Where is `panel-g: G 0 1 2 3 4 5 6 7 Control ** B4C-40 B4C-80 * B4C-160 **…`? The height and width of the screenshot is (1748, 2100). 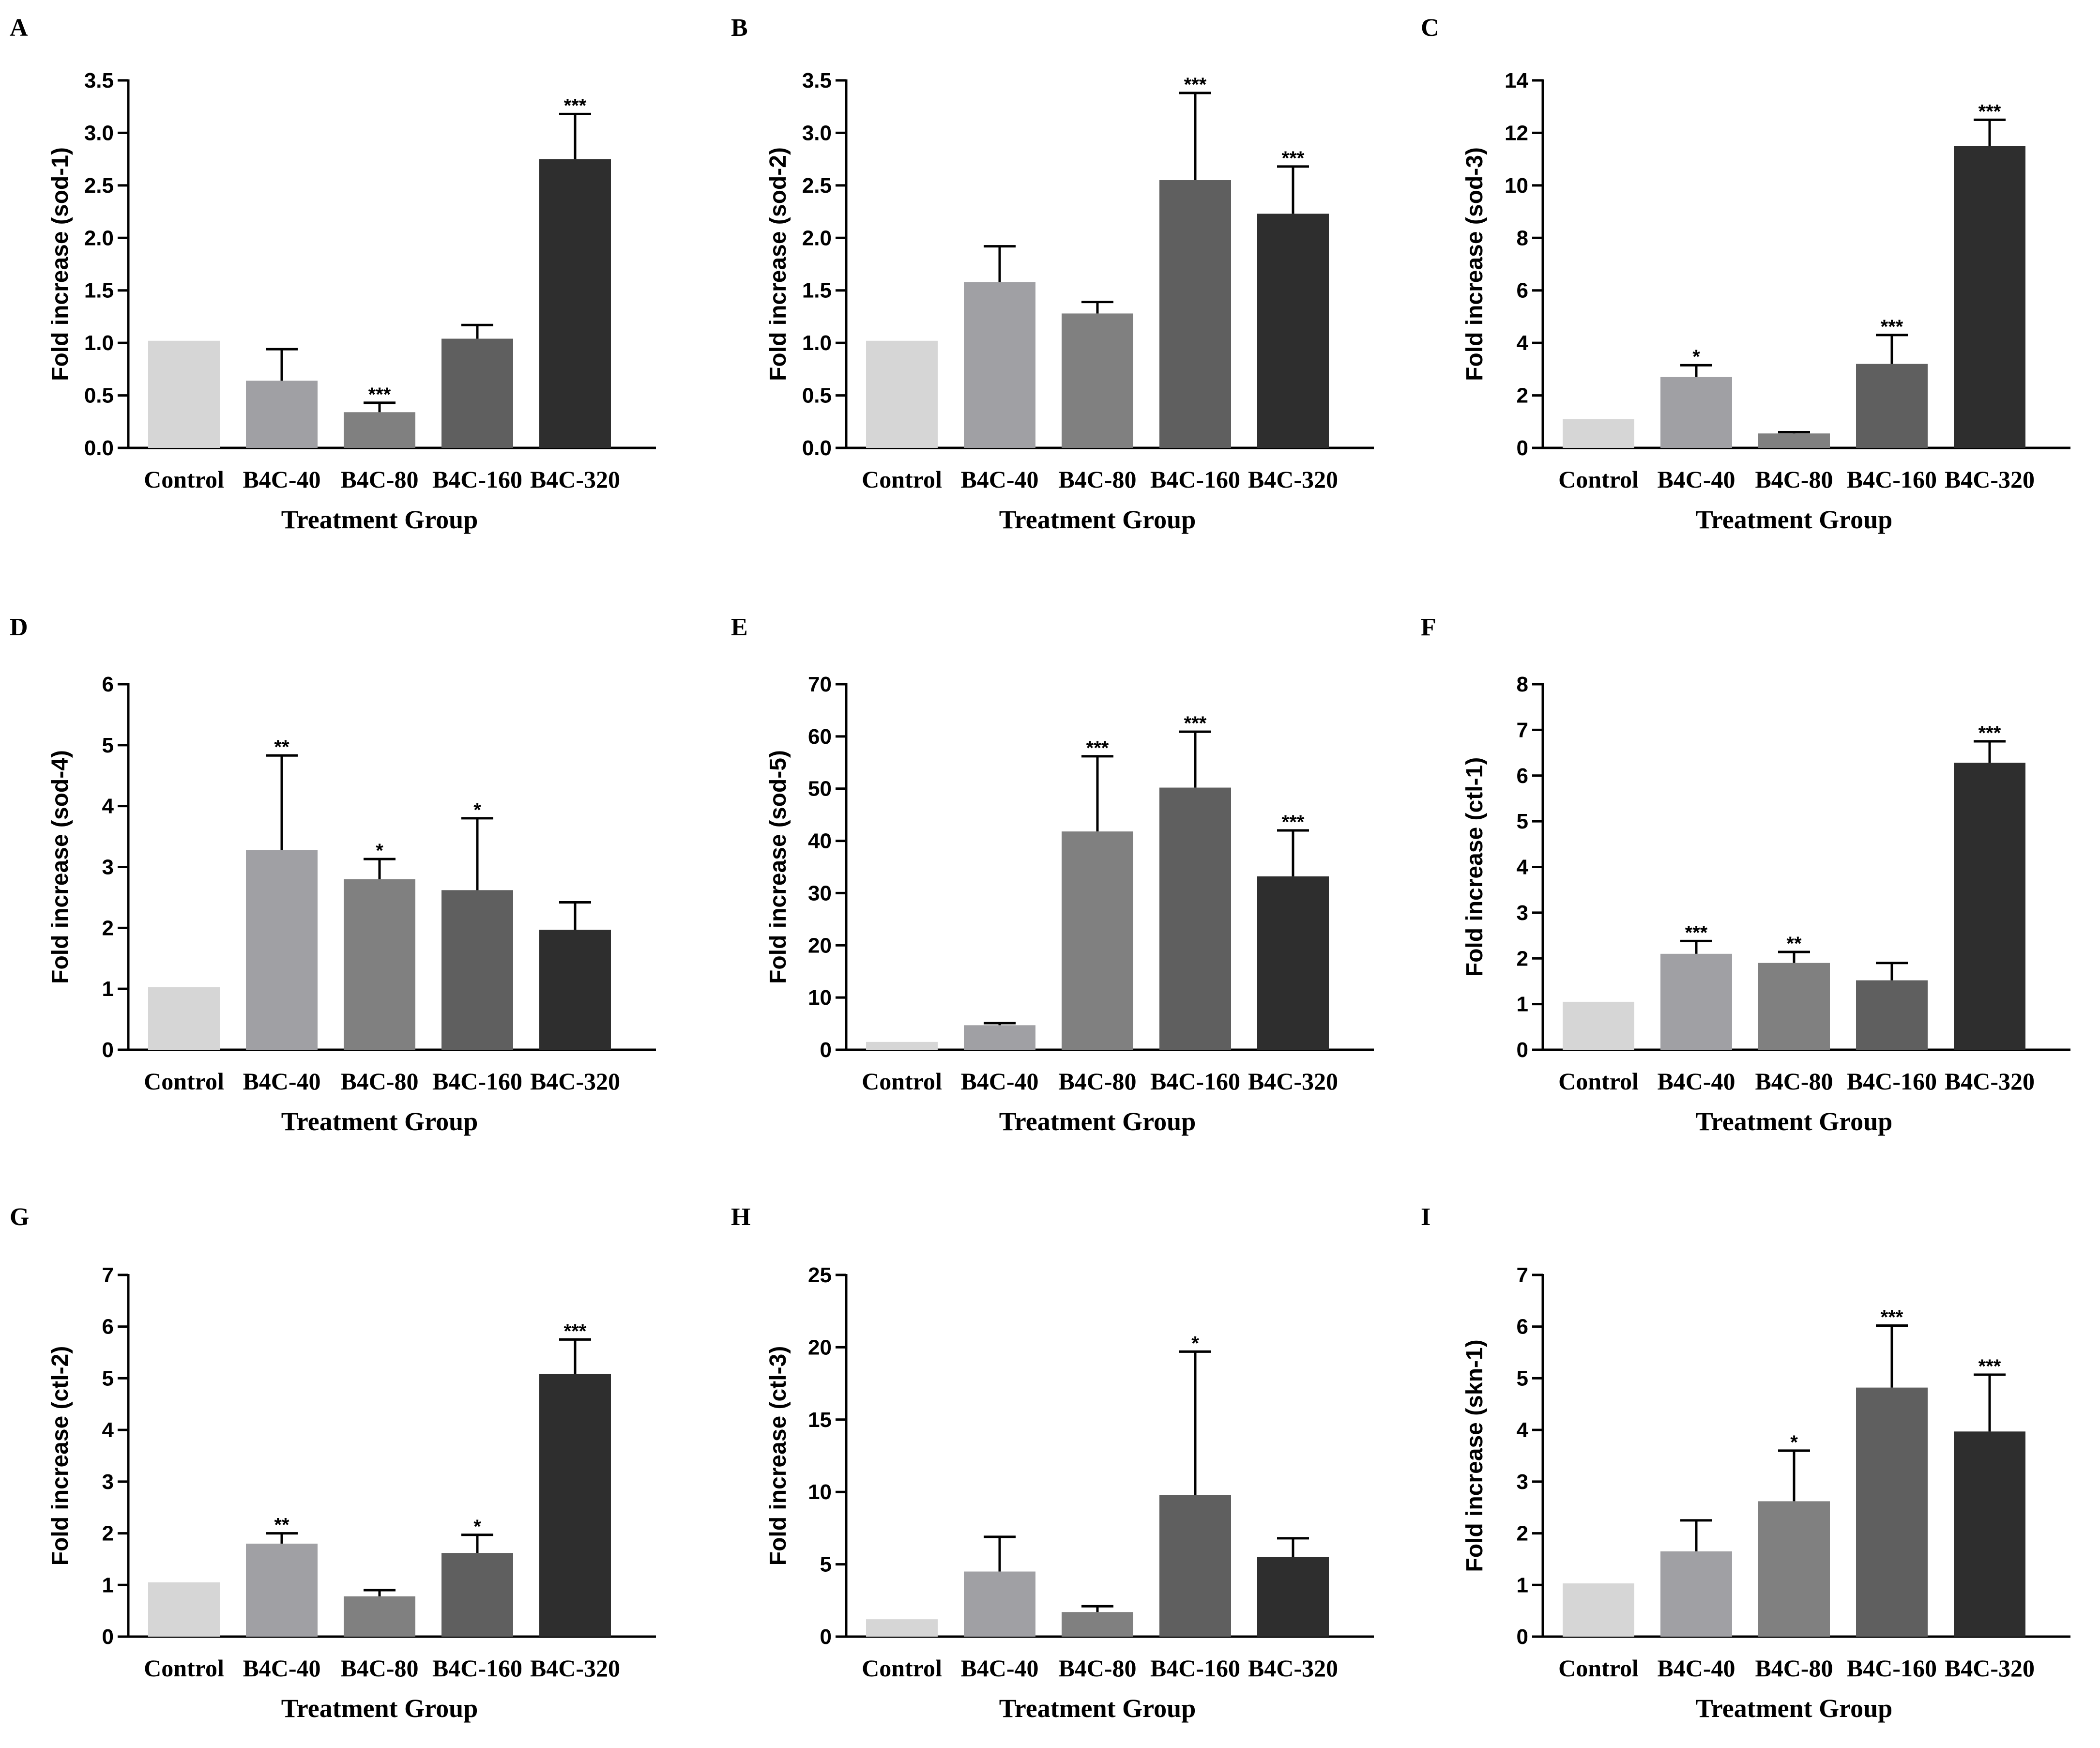
panel-g: G 0 1 2 3 4 5 6 7 Control ** B4C-40 B4C-80 * B4C-160 **… is located at coordinates (333, 1463).